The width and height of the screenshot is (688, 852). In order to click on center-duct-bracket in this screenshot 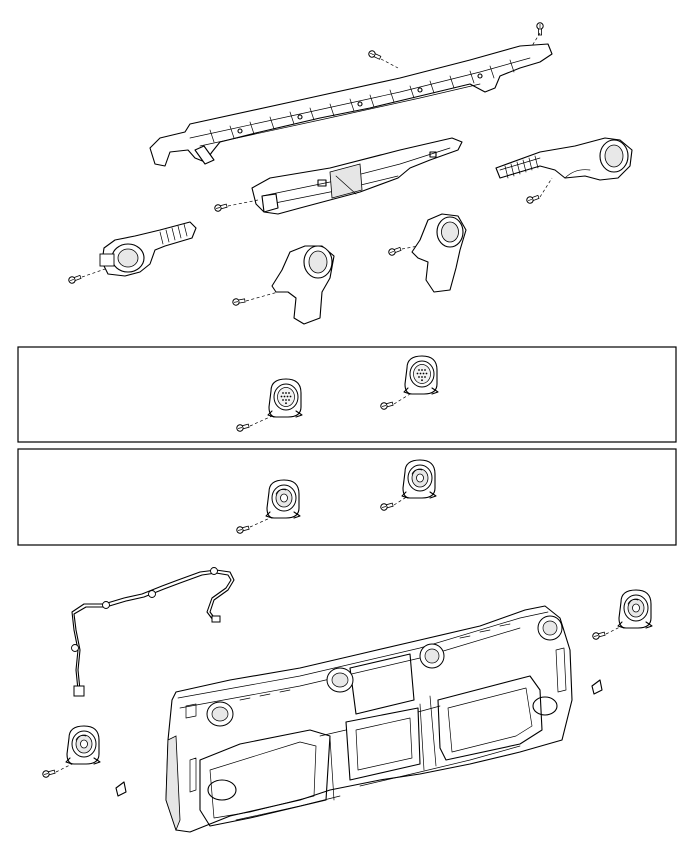, I will do `click(357, 176)`.